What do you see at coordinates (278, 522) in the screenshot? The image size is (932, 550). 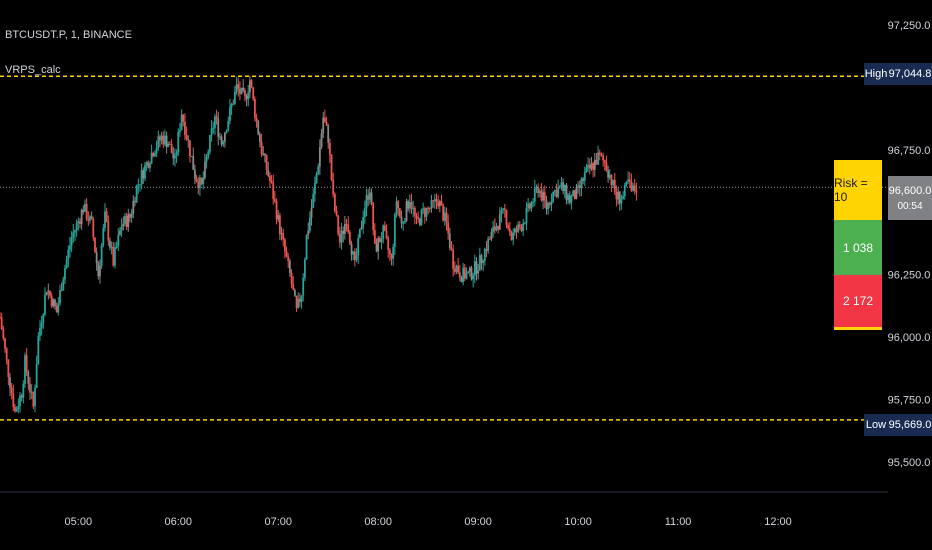 I see `x-tick-label: 07:00` at bounding box center [278, 522].